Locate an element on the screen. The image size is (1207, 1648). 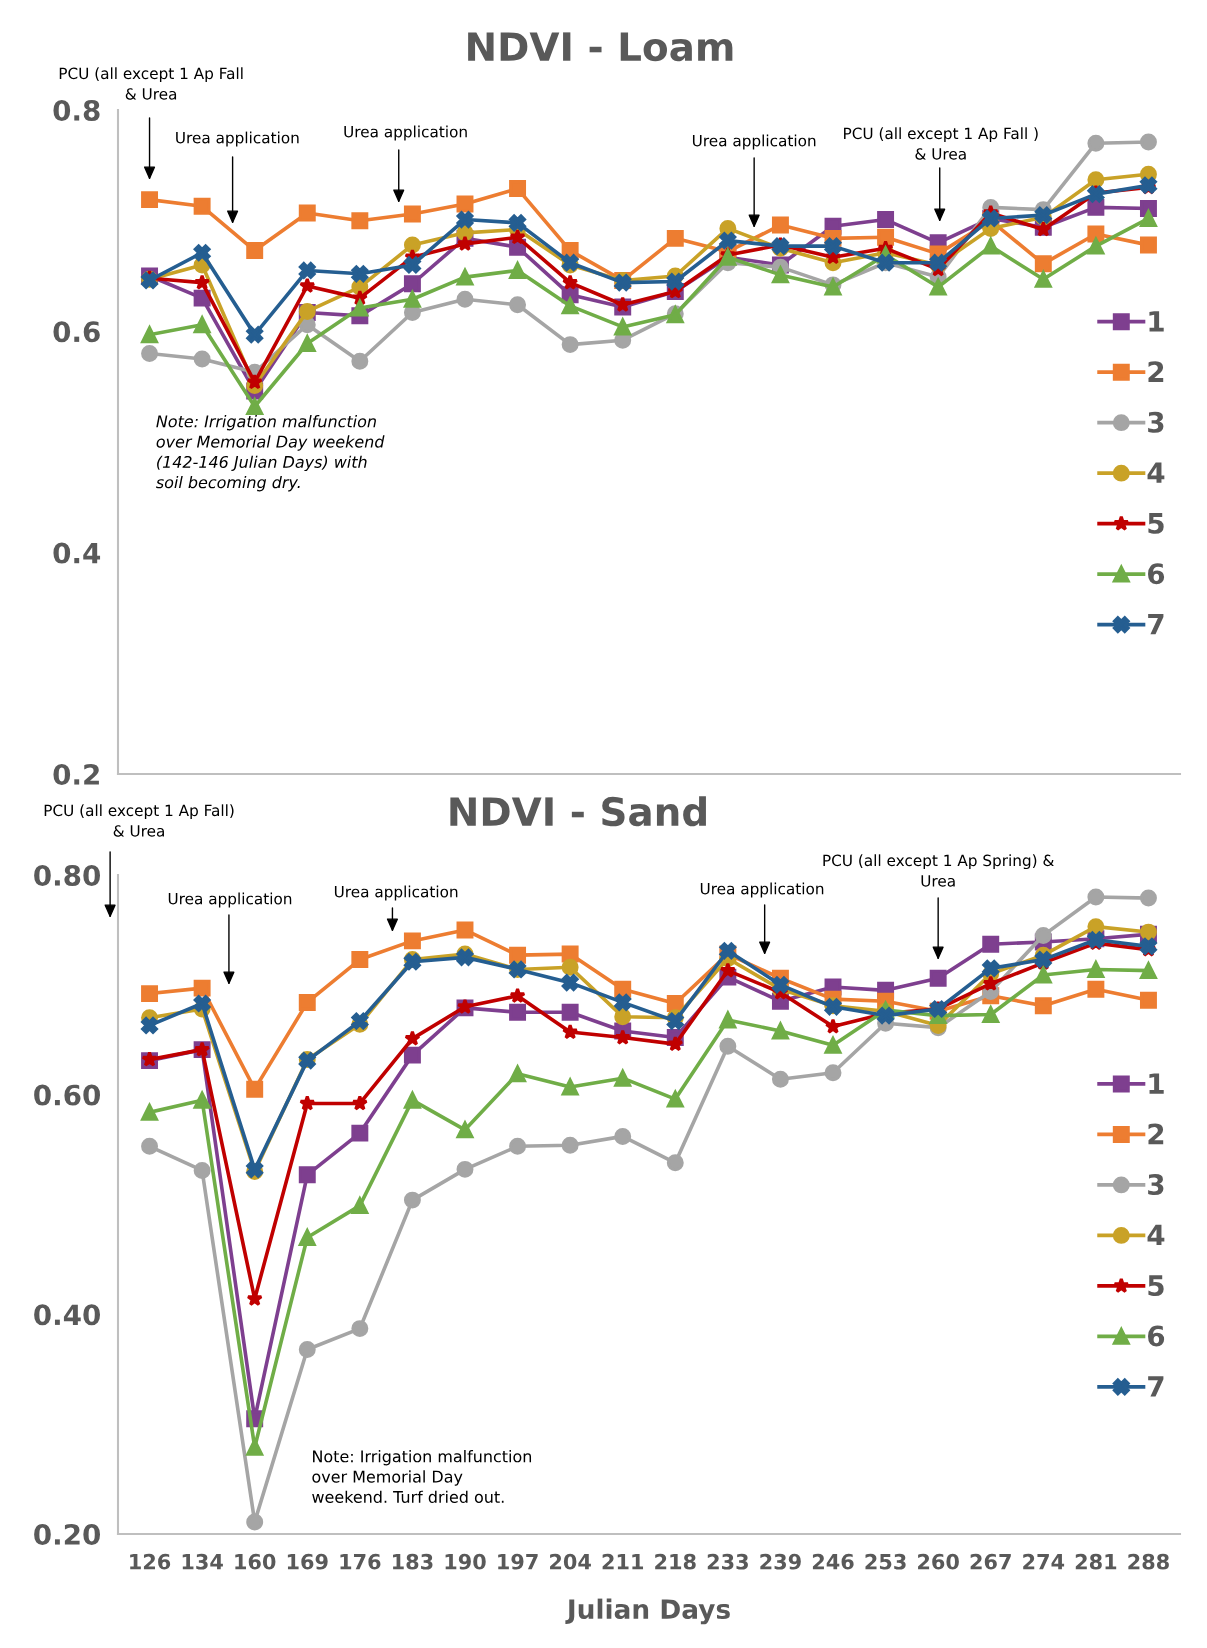
x-tick-label: 126 is located at coordinates (150, 1561).